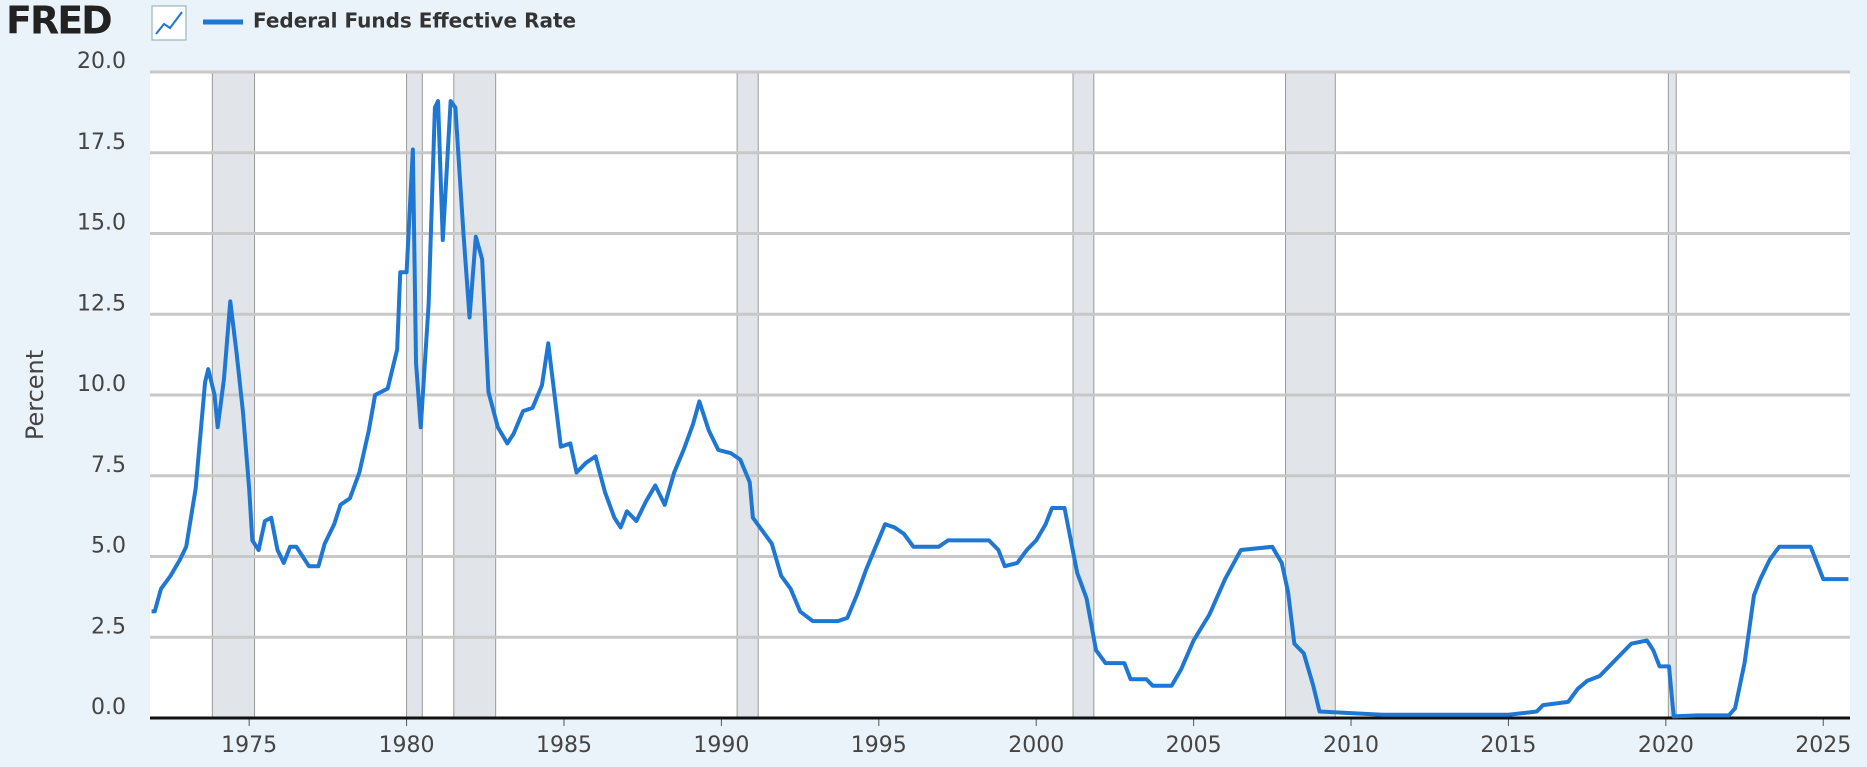 The image size is (1867, 767). Describe the element at coordinates (1823, 745) in the screenshot. I see `x-tick-label: 2025` at that location.